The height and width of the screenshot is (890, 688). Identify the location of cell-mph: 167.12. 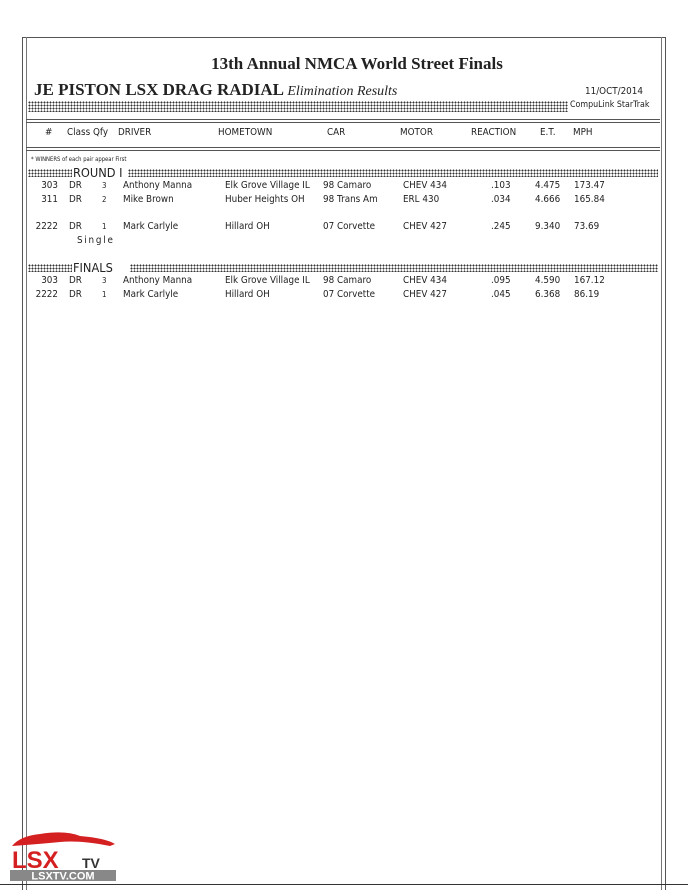
(589, 280).